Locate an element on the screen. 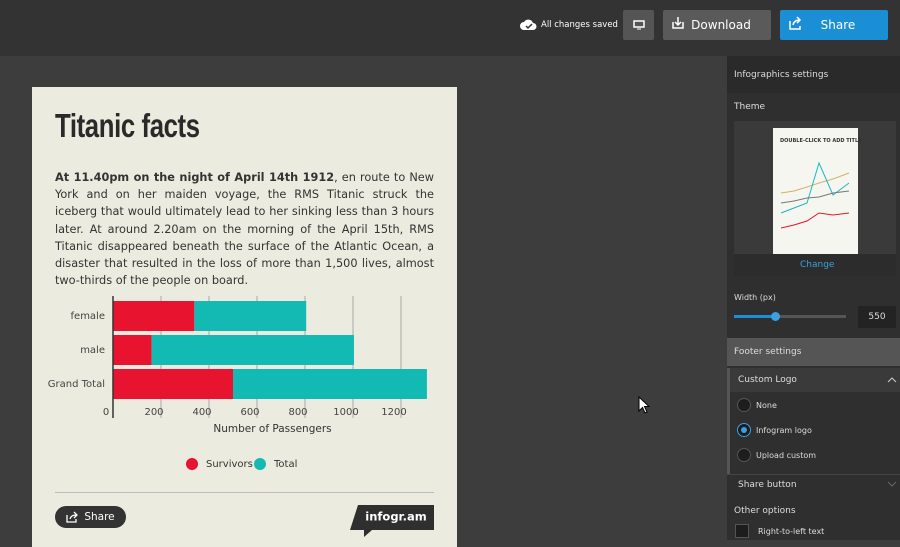 This screenshot has width=900, height=547. legend-label: Total is located at coordinates (285, 464).